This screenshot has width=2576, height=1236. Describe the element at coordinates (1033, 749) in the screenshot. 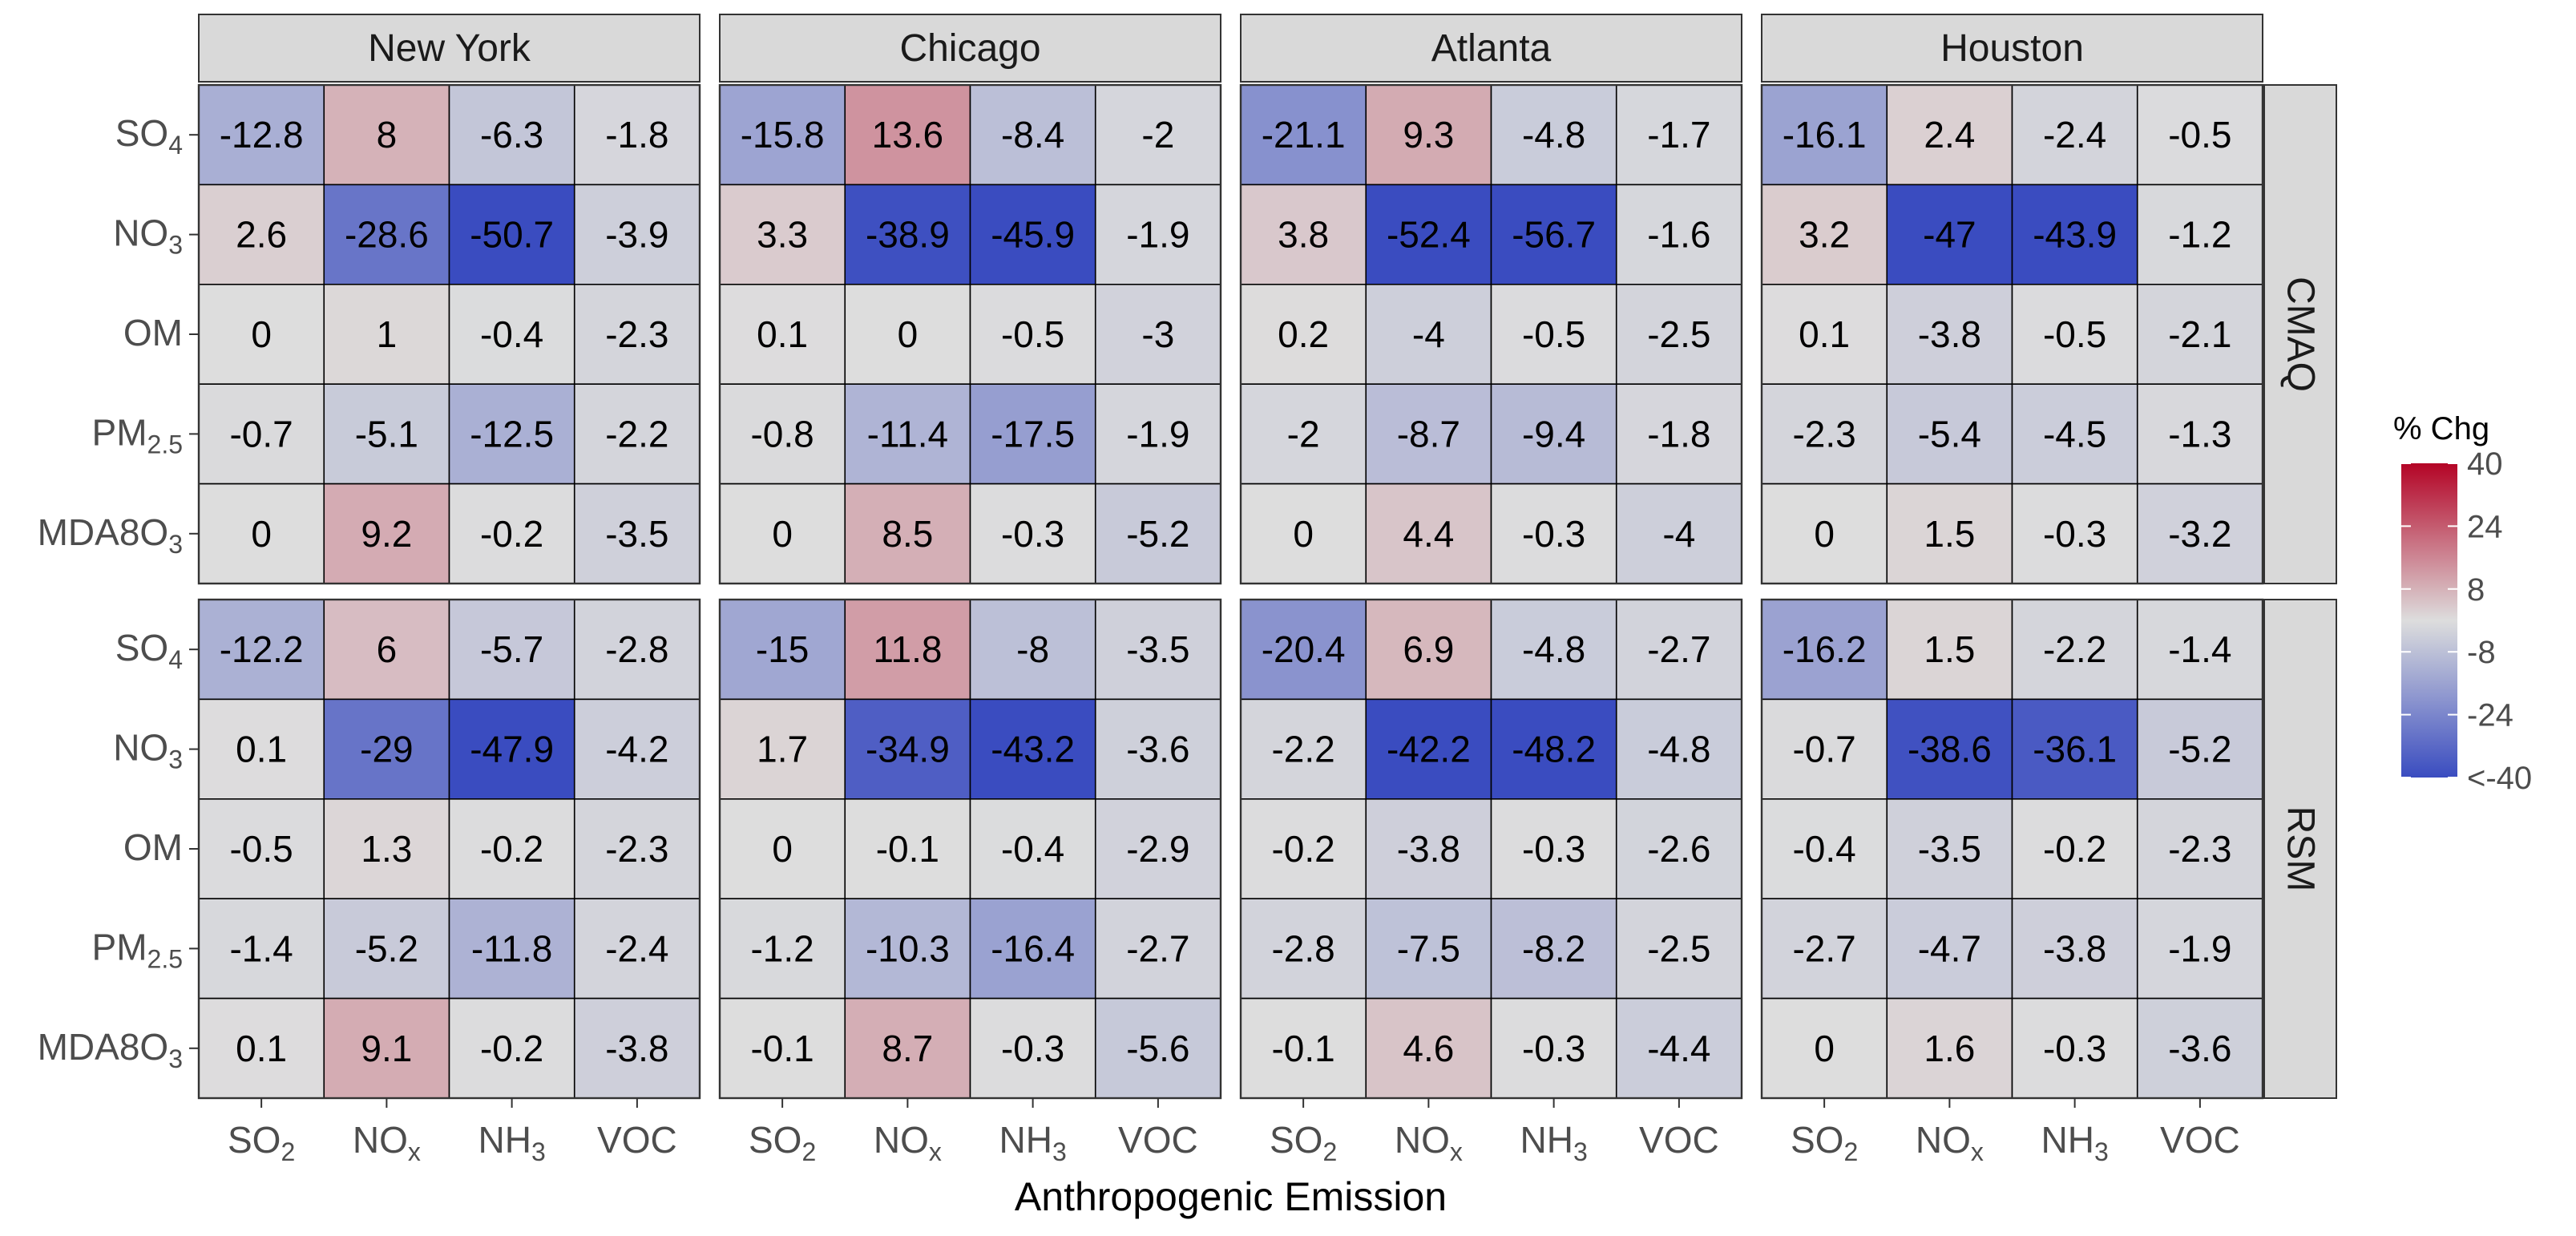

I see `cell-value-label: -43.2` at that location.